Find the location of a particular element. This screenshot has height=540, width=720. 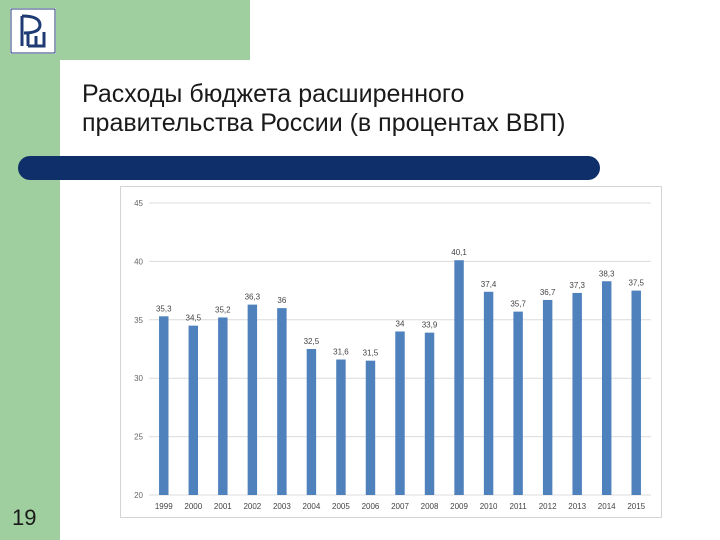

x-tick-label: 2005 is located at coordinates (341, 506).